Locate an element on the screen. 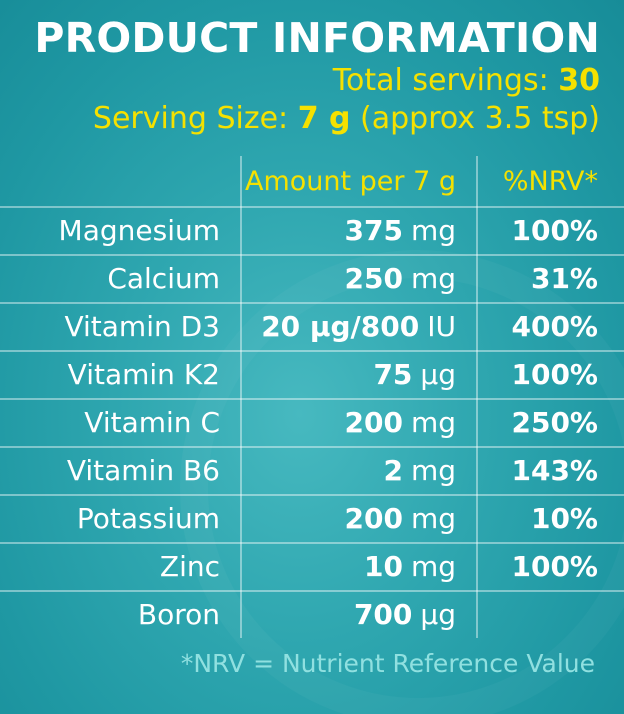 Image resolution: width=624 pixels, height=714 pixels. nutrient-amount: 2 mg is located at coordinates (358, 470).